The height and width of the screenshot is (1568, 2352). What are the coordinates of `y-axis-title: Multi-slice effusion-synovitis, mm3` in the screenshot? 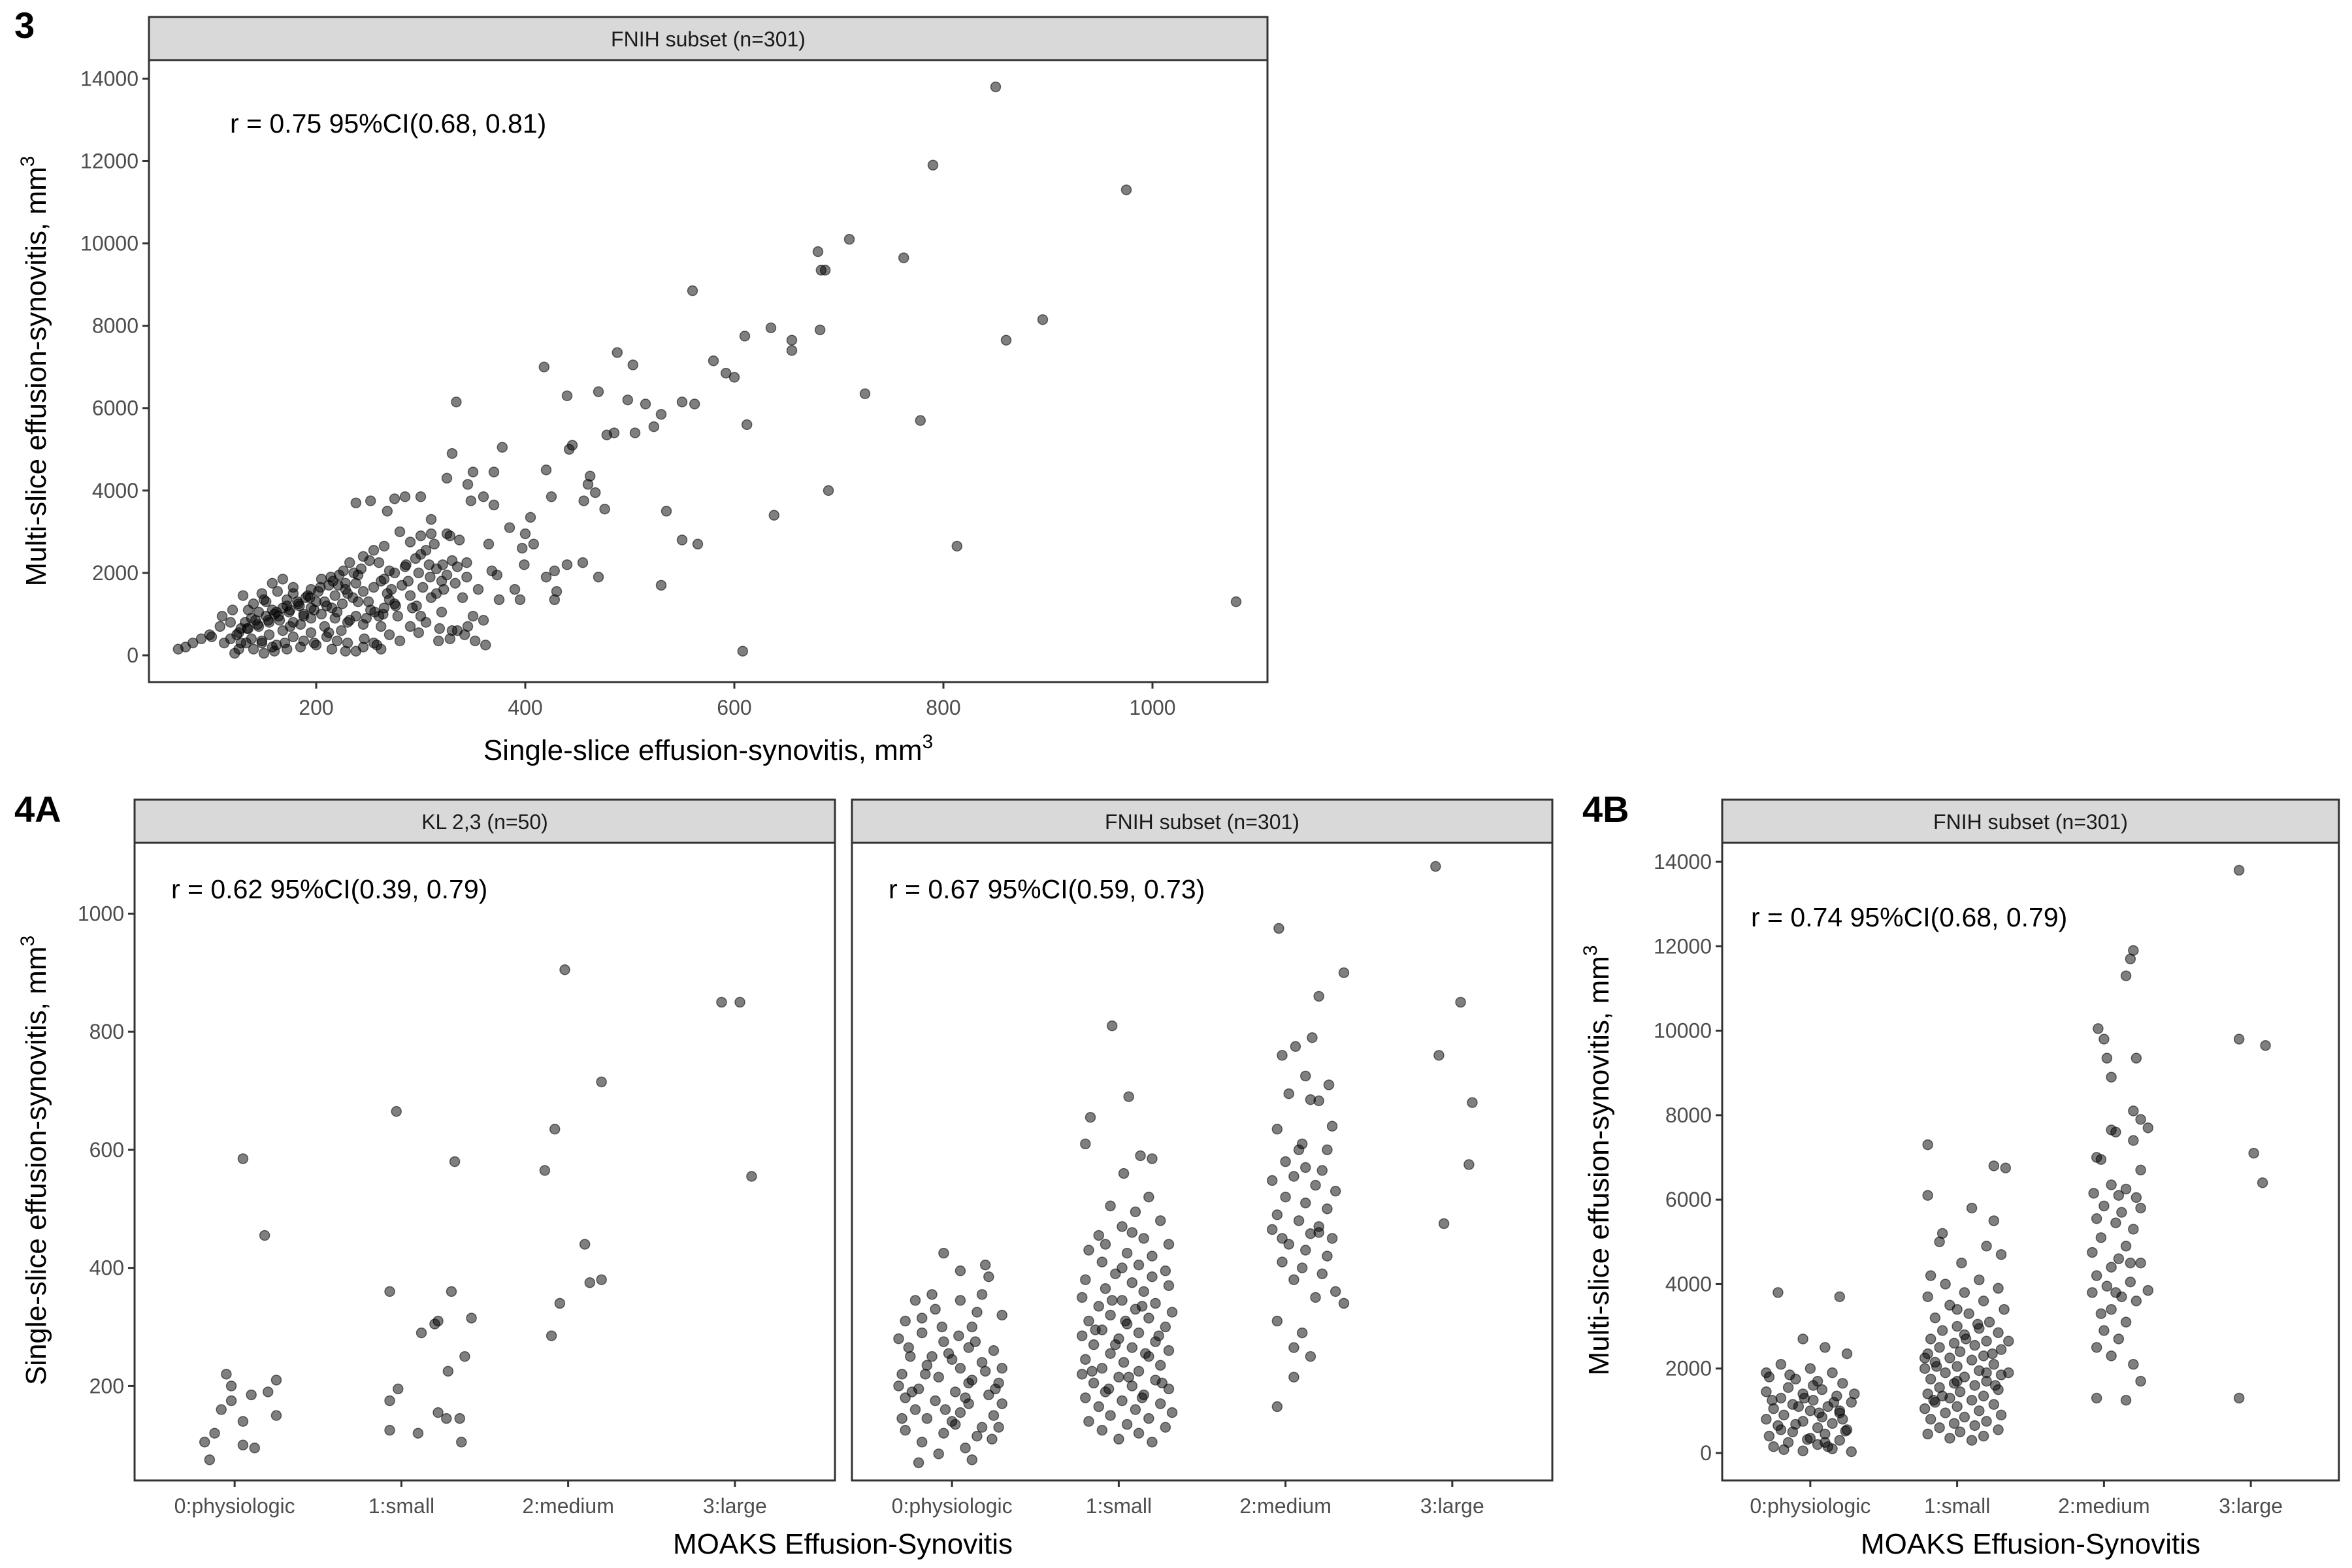 It's located at (1597, 1160).